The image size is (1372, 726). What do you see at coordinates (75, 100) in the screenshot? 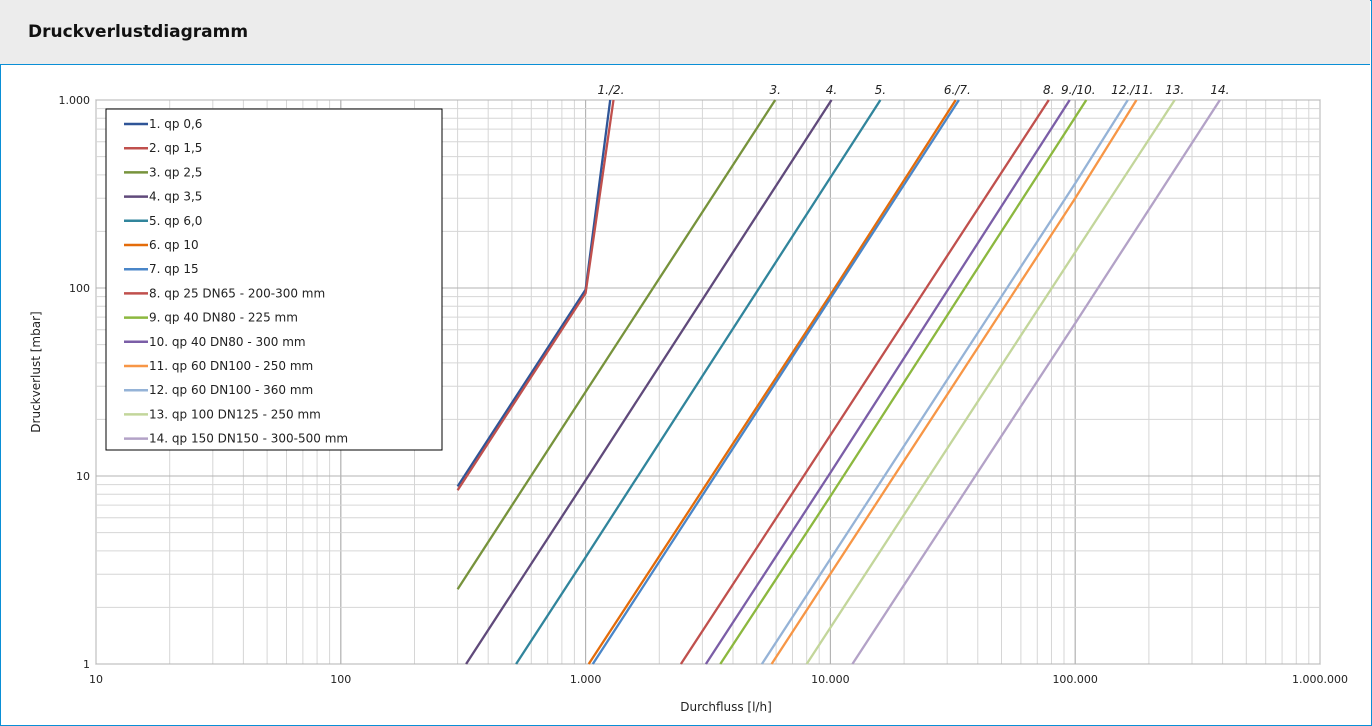
I see `y-tick-label: 1.000` at bounding box center [75, 100].